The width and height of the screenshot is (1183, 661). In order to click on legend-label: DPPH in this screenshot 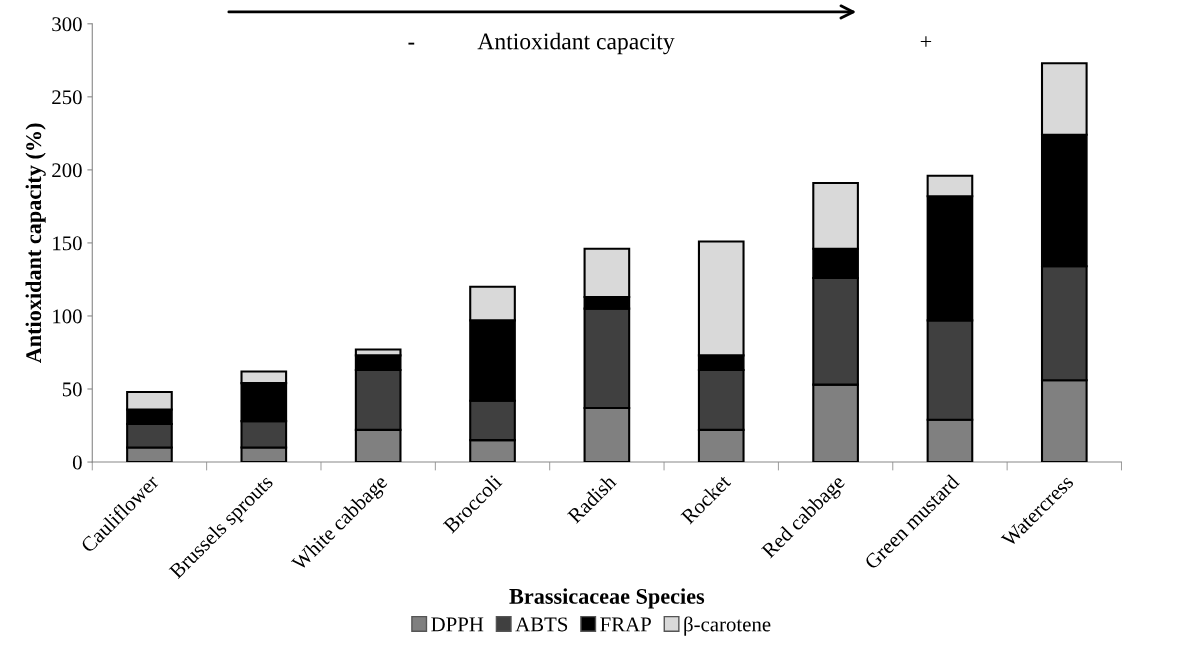, I will do `click(457, 624)`.